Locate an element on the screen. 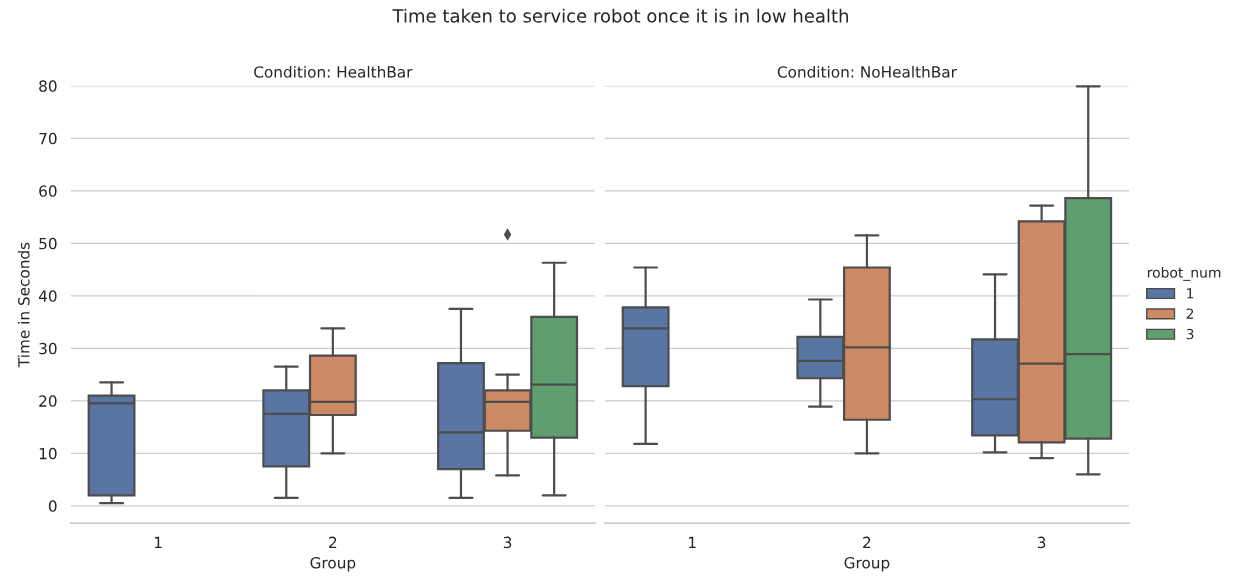 The height and width of the screenshot is (580, 1242). y-tick-label: 20 is located at coordinates (48, 401).